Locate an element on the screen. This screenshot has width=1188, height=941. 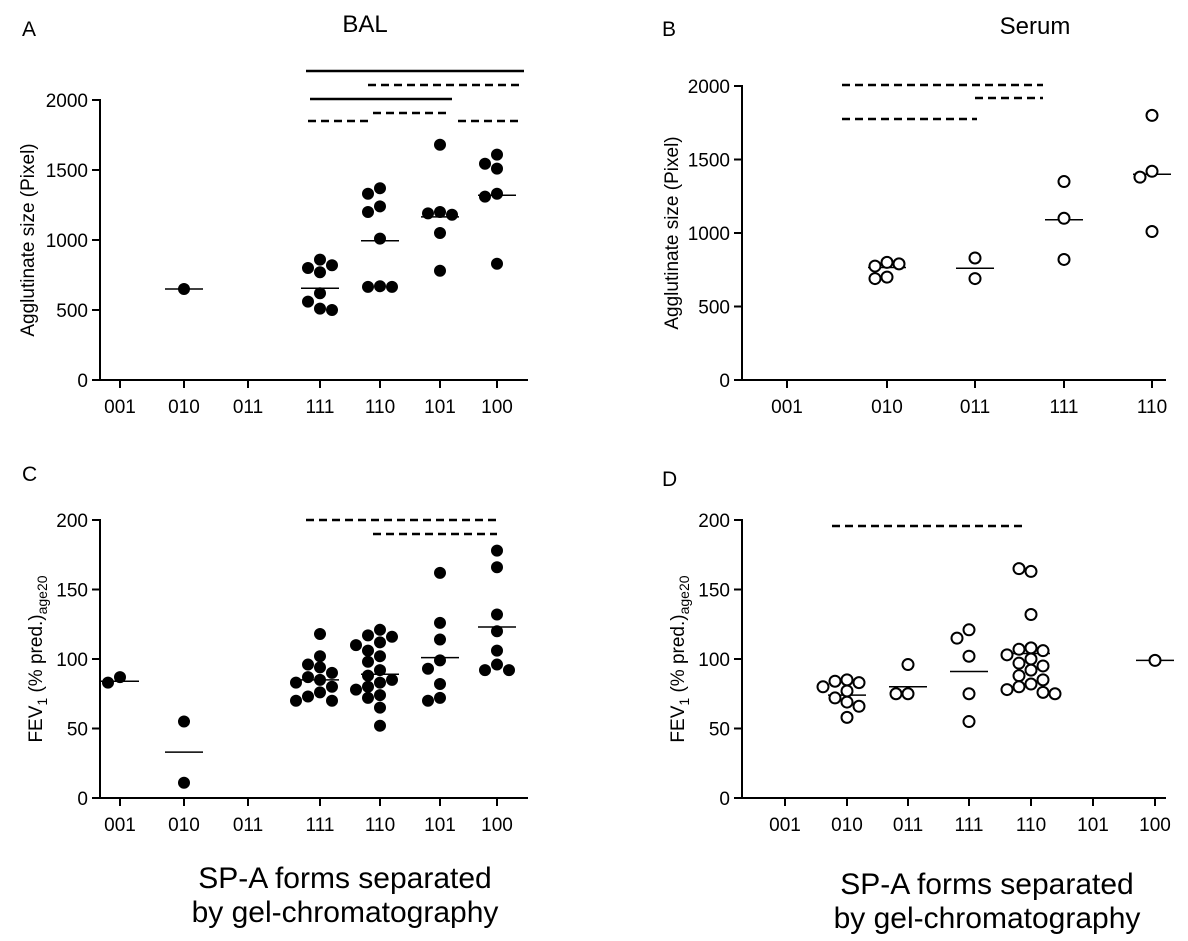
x-axis-title-right-line2: by gel-chromatography is located at coordinates (987, 918).